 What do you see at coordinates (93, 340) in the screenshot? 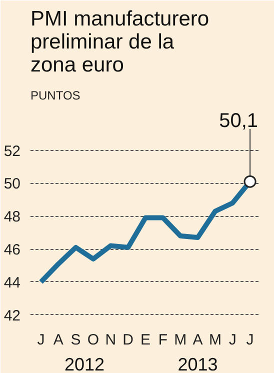
I see `x-tick-label: O` at bounding box center [93, 340].